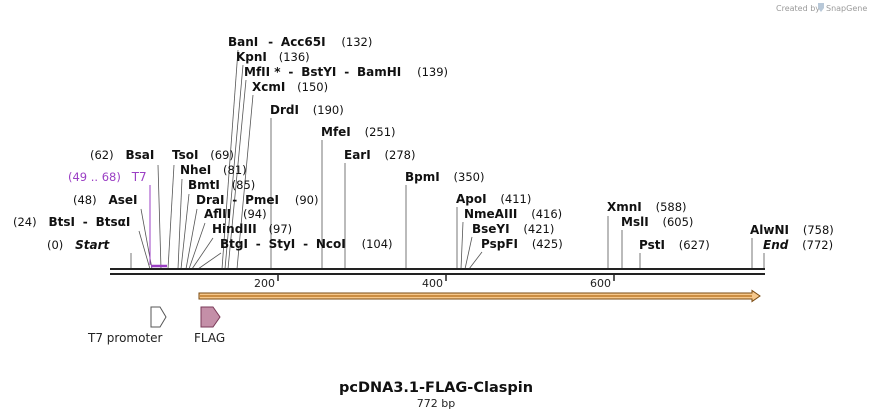 The width and height of the screenshot is (874, 419). Describe the element at coordinates (444, 177) in the screenshot. I see `site-bpmi: BpmI (350)` at that location.